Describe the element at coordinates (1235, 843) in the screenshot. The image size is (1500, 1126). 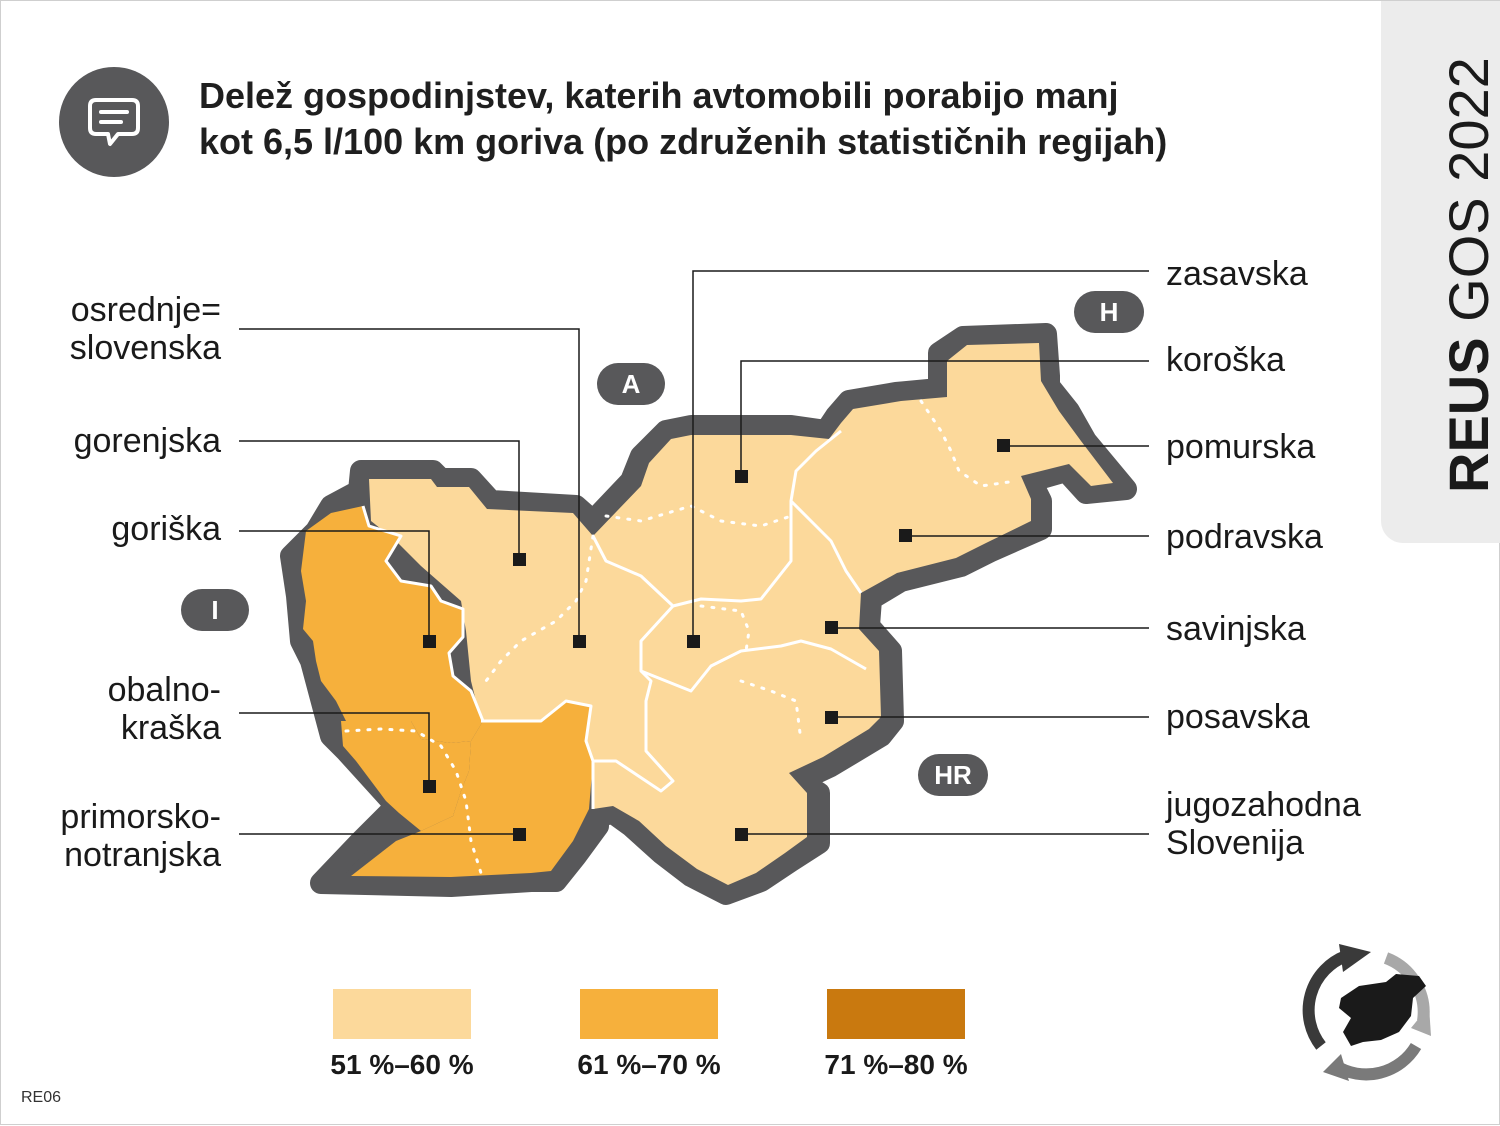
I see `label-jugozahodna-line2: Slovenija` at that location.